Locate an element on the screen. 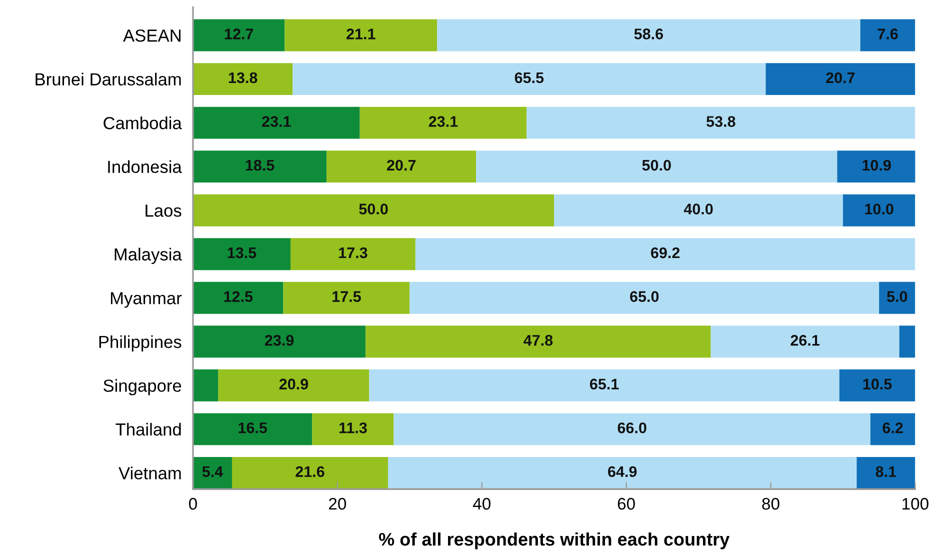  data-label: 23.9 is located at coordinates (279, 340).